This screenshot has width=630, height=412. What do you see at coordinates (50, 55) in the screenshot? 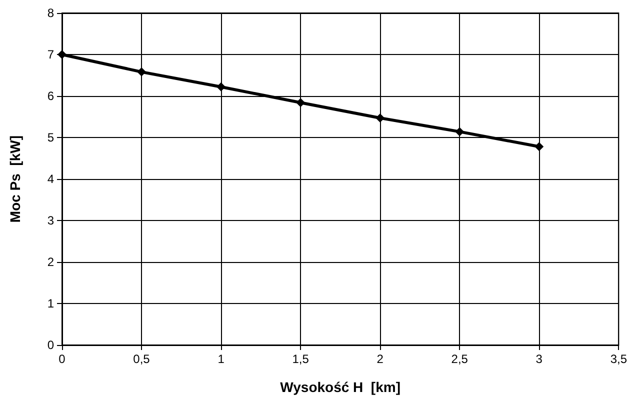
I see `y-tick-label: 7` at bounding box center [50, 55].